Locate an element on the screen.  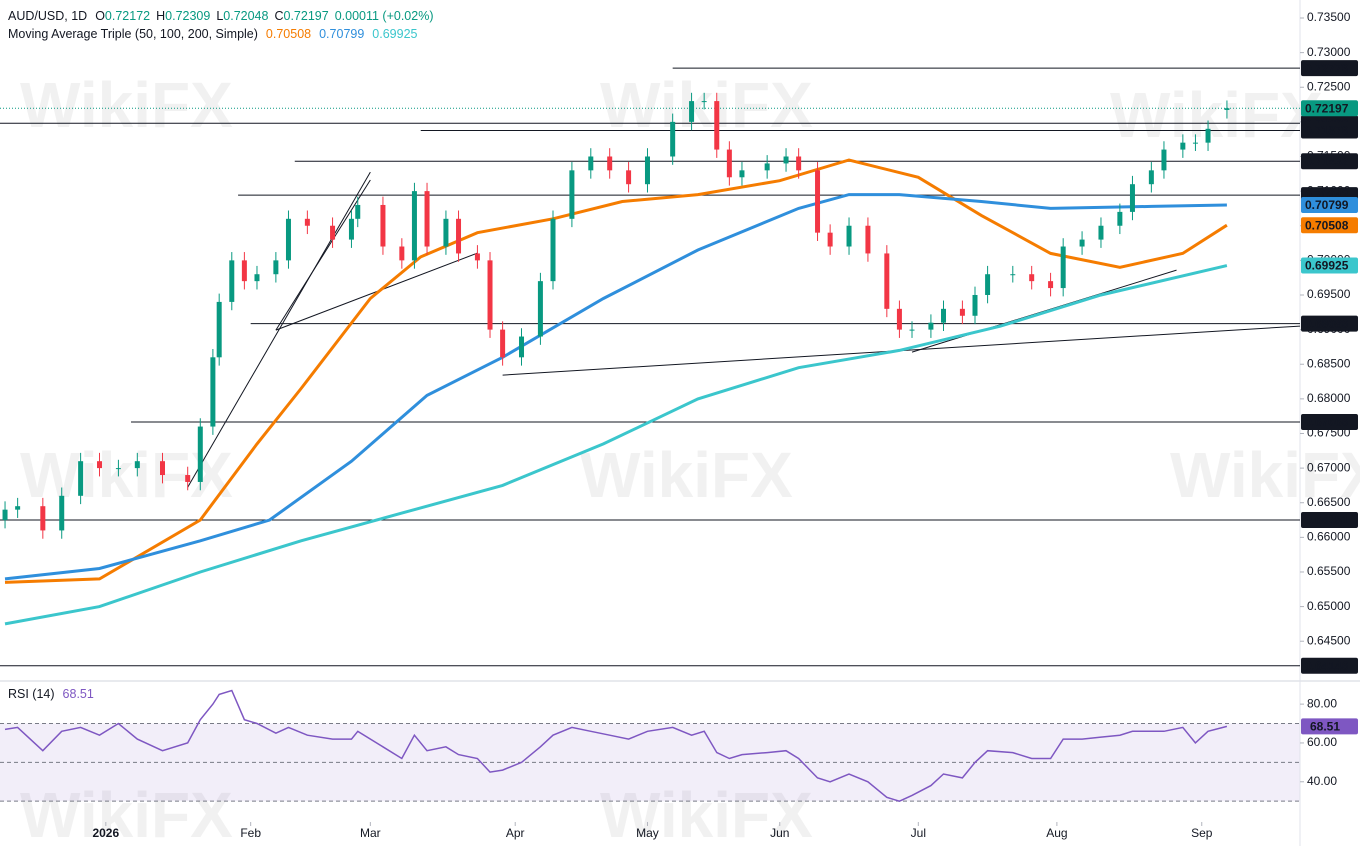
price-label: 0.70508 is located at coordinates (1327, 225).